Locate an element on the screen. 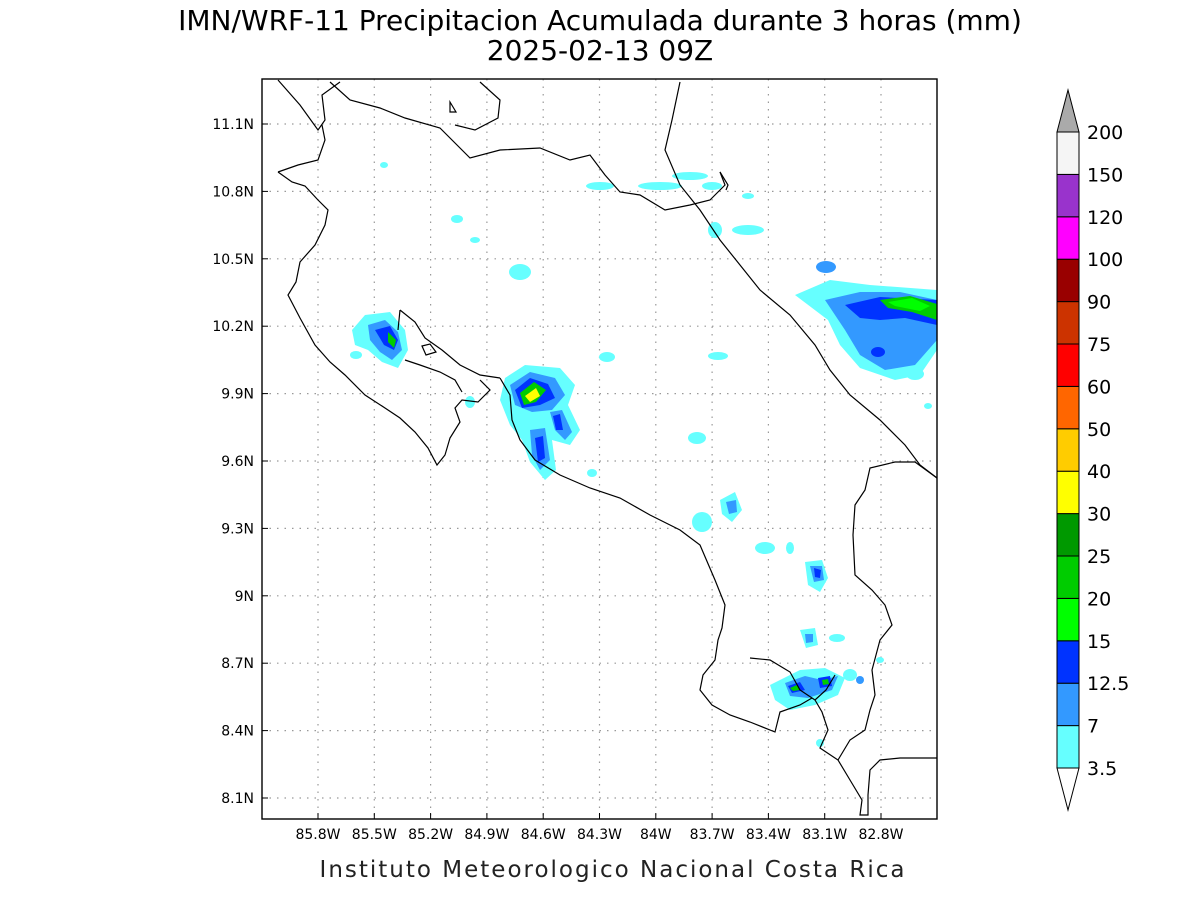 The image size is (1200, 900). y-tick-label: 10.2N is located at coordinates (233, 327).